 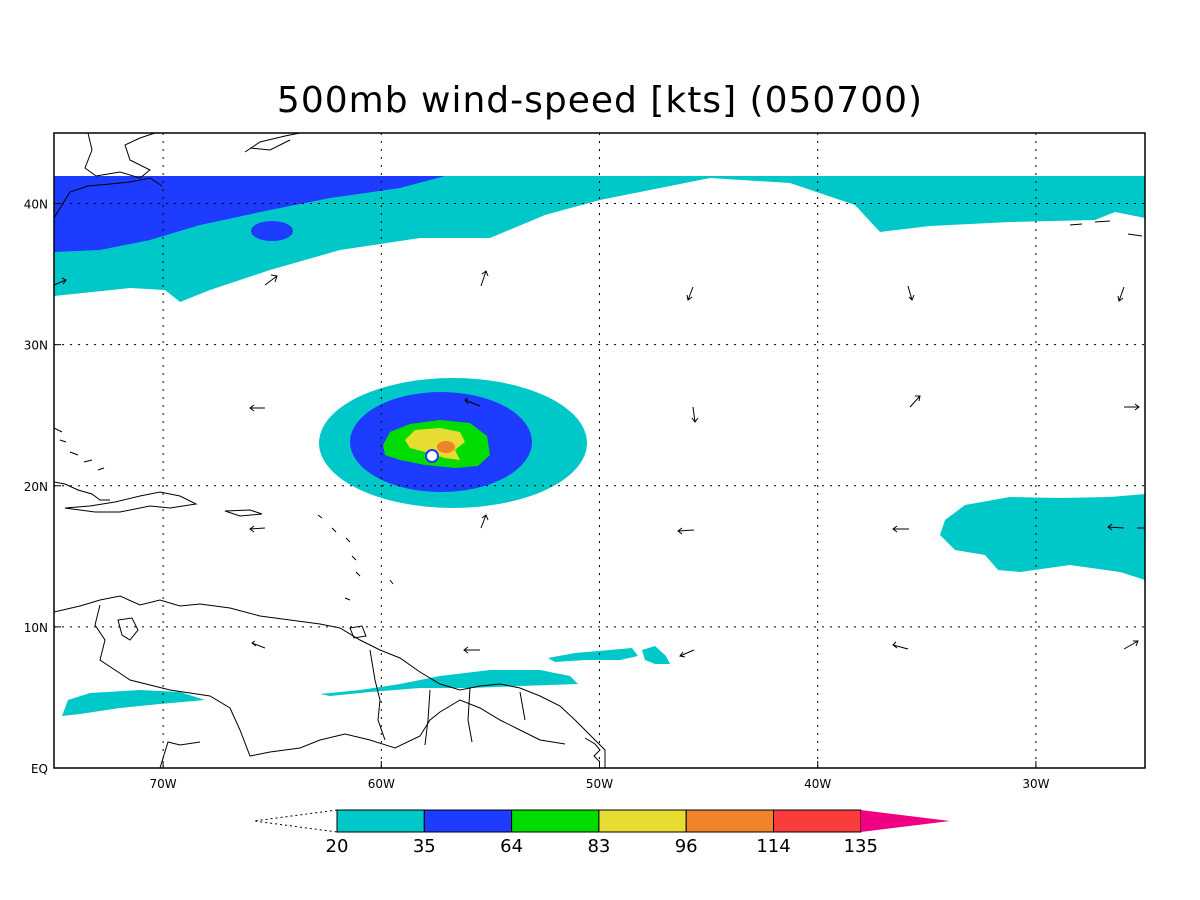 I want to click on coast-lake-maracaibo, so click(x=128, y=629).